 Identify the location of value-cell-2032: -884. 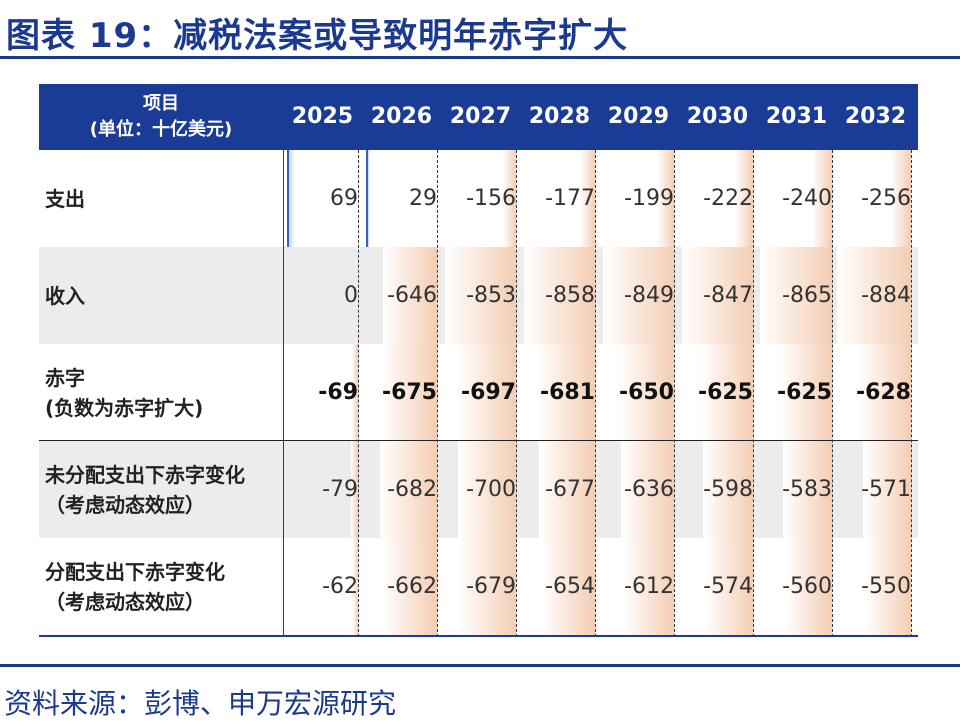
(886, 295).